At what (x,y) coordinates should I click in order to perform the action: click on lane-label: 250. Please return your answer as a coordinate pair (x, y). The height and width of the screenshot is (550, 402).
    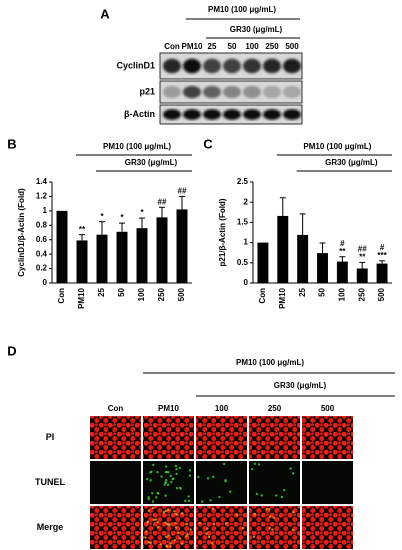
    Looking at the image, I should click on (272, 46).